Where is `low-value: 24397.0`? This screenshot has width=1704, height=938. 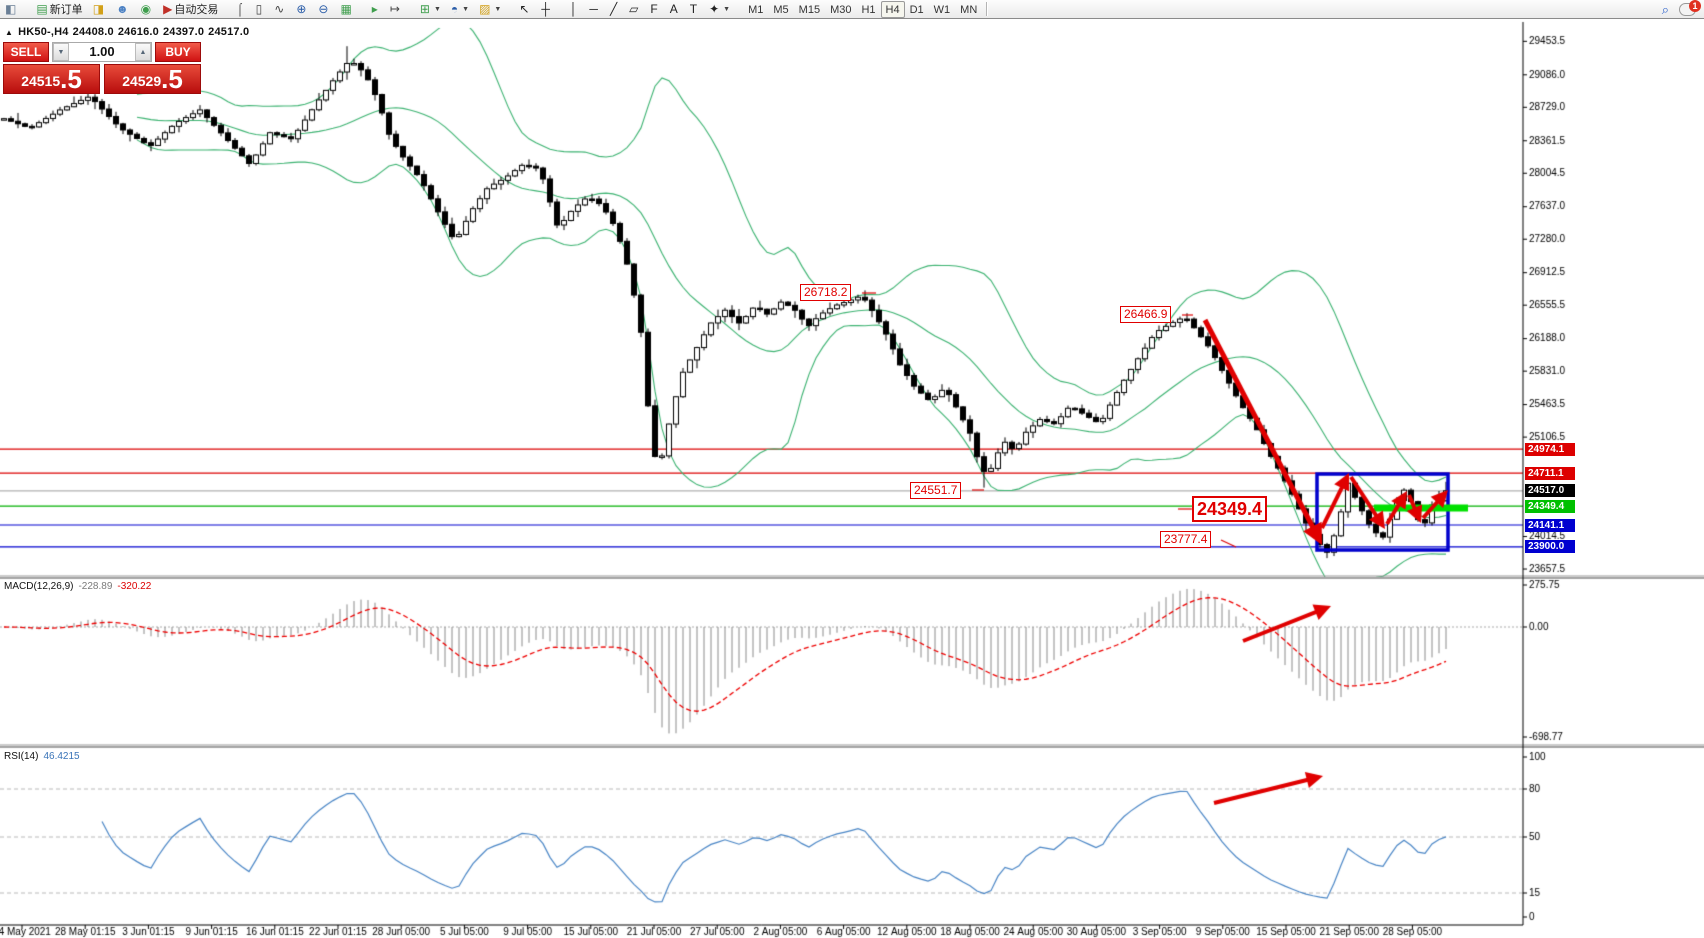
low-value: 24397.0 is located at coordinates (183, 32).